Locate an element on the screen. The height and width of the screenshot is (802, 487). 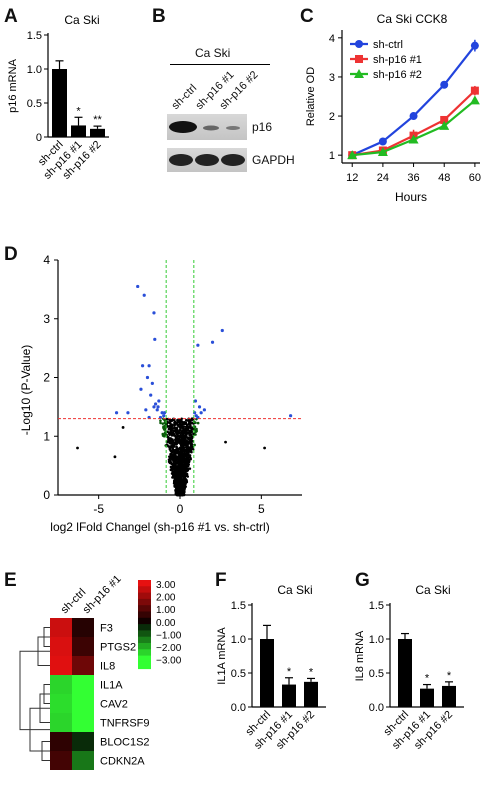
x-tick-label: 5 is located at coordinates (261, 509).